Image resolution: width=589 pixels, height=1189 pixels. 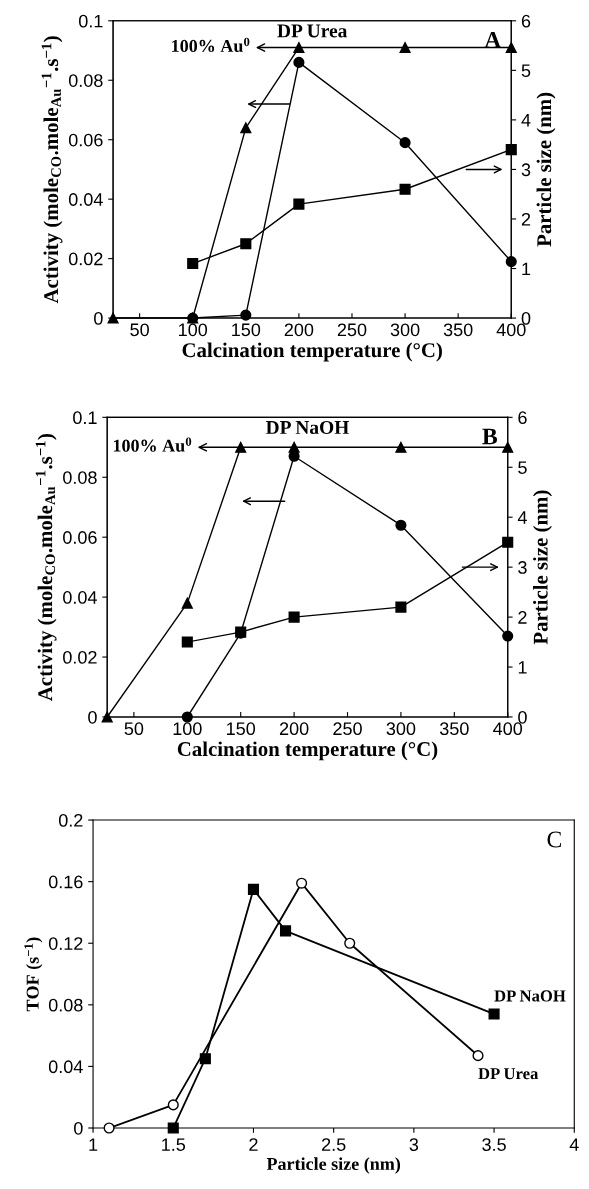 What do you see at coordinates (33, 974) in the screenshot?
I see `y-axis-title: TOF (s$^{−1}$)` at bounding box center [33, 974].